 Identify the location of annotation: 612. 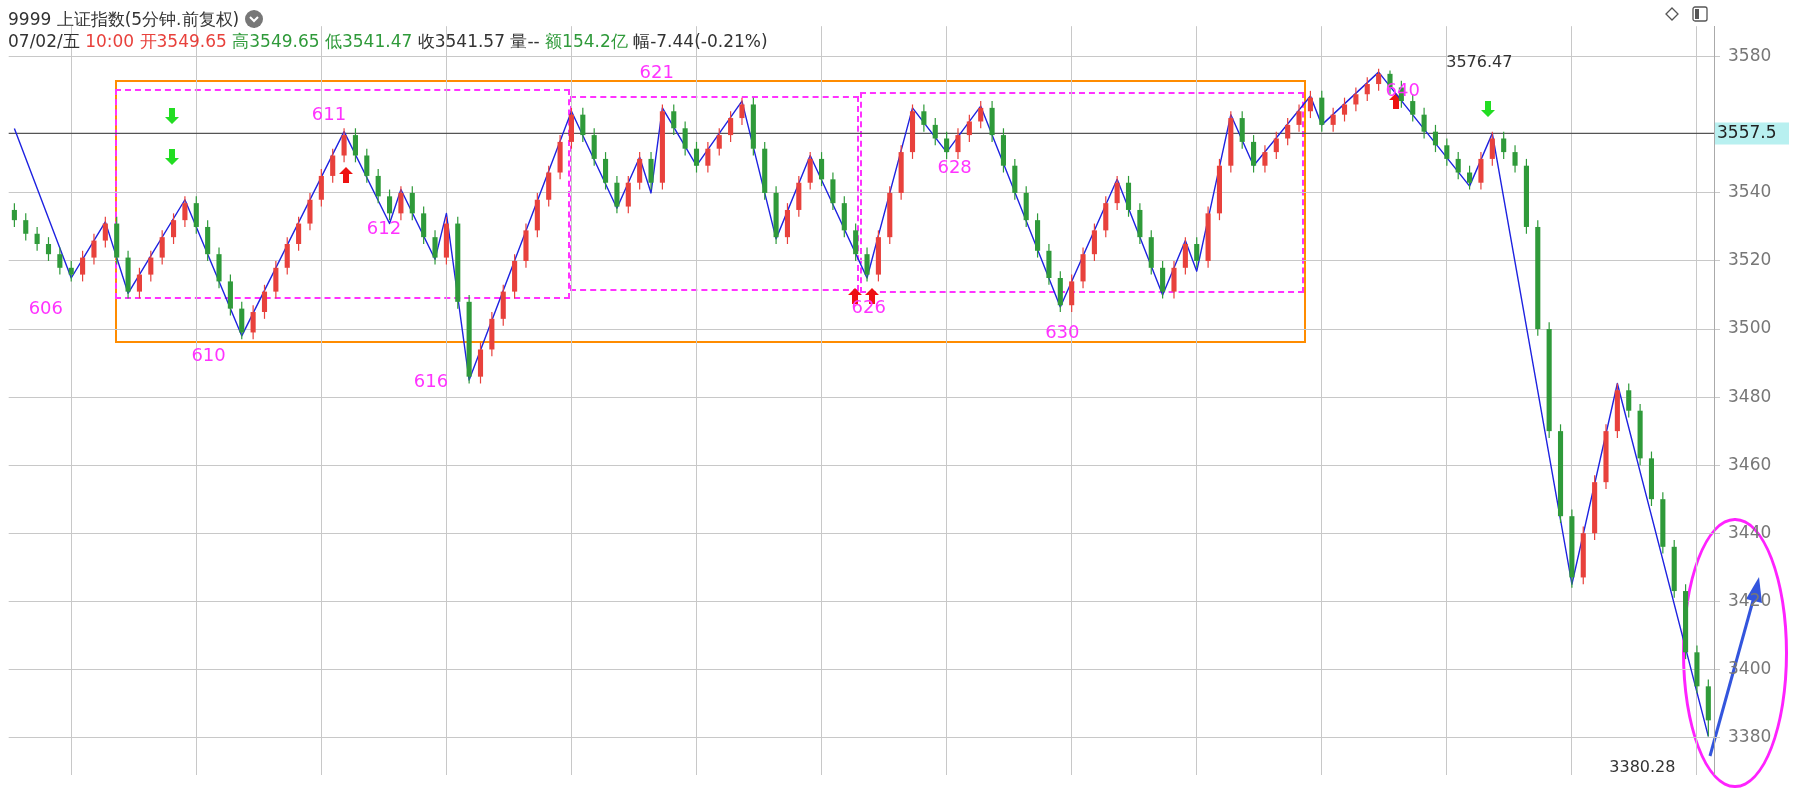
(384, 227).